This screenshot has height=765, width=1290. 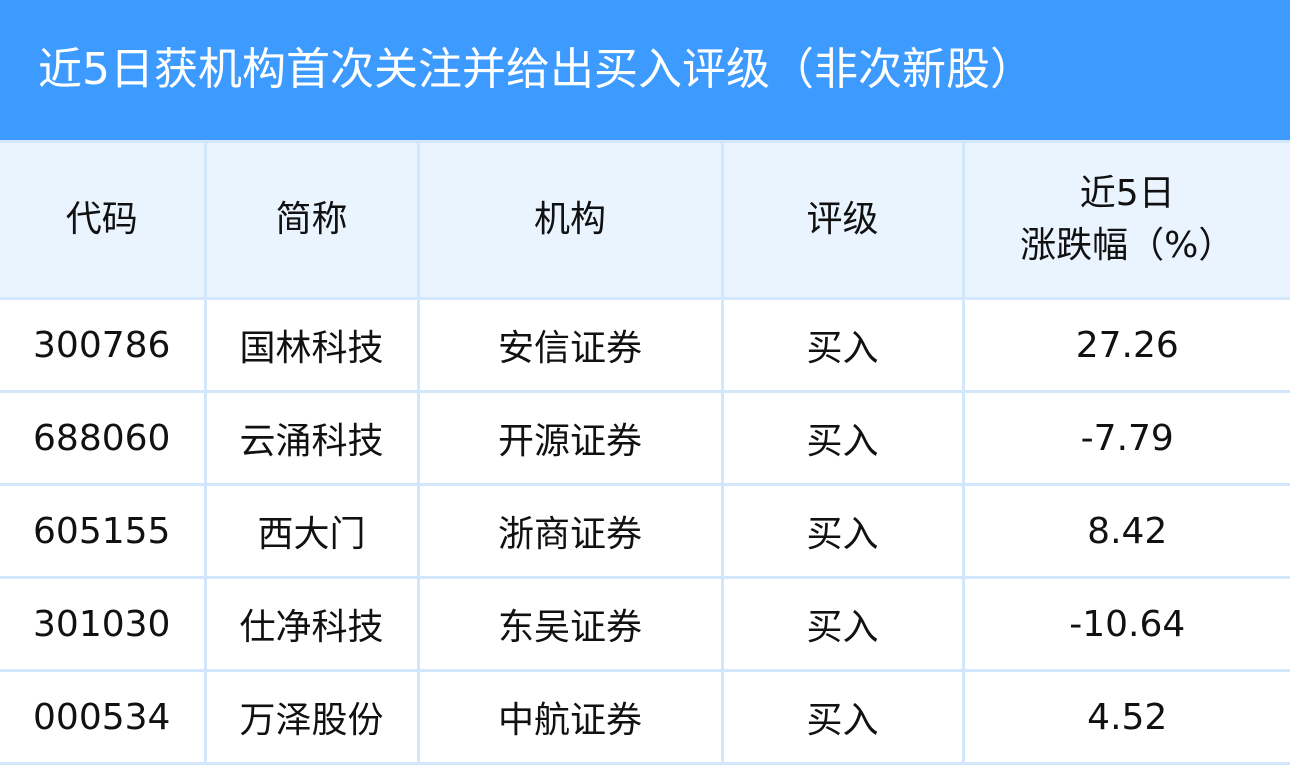 What do you see at coordinates (1125, 220) in the screenshot?
I see `header-change: 近5日涨跌幅（%）` at bounding box center [1125, 220].